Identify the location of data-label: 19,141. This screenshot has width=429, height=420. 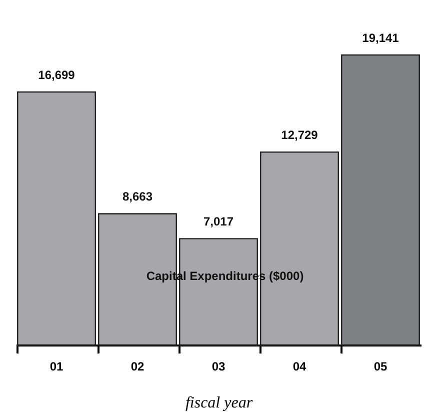
(381, 38).